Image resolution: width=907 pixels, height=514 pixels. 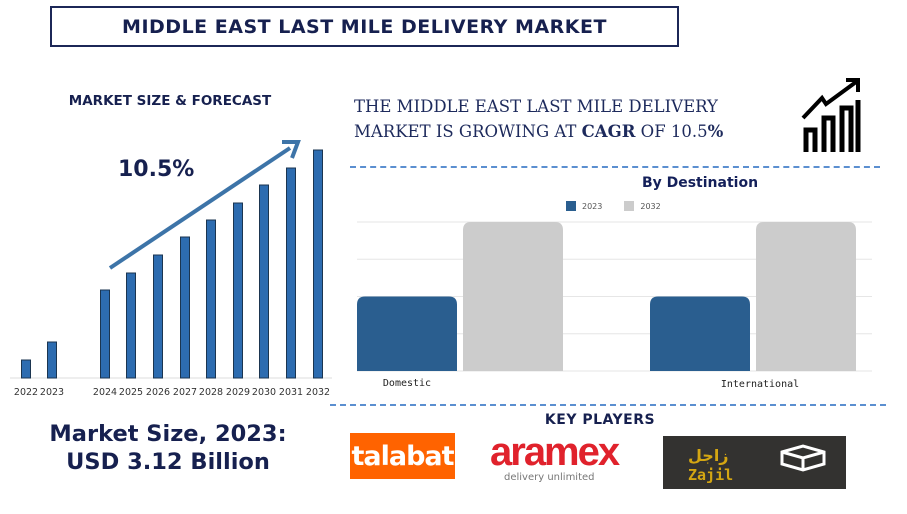 What do you see at coordinates (803, 458) in the screenshot?
I see `box-icon` at bounding box center [803, 458].